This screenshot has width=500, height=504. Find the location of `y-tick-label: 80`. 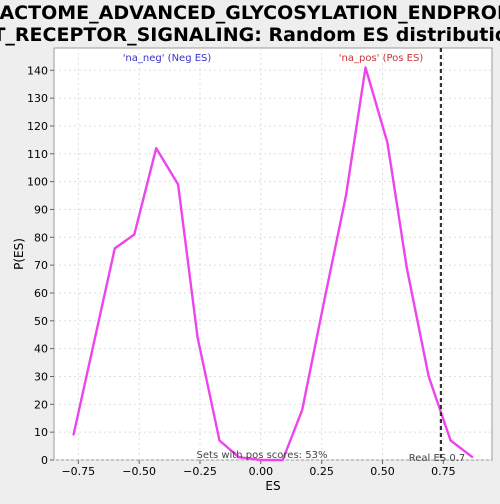

y-tick-label: 80 is located at coordinates (41, 237).